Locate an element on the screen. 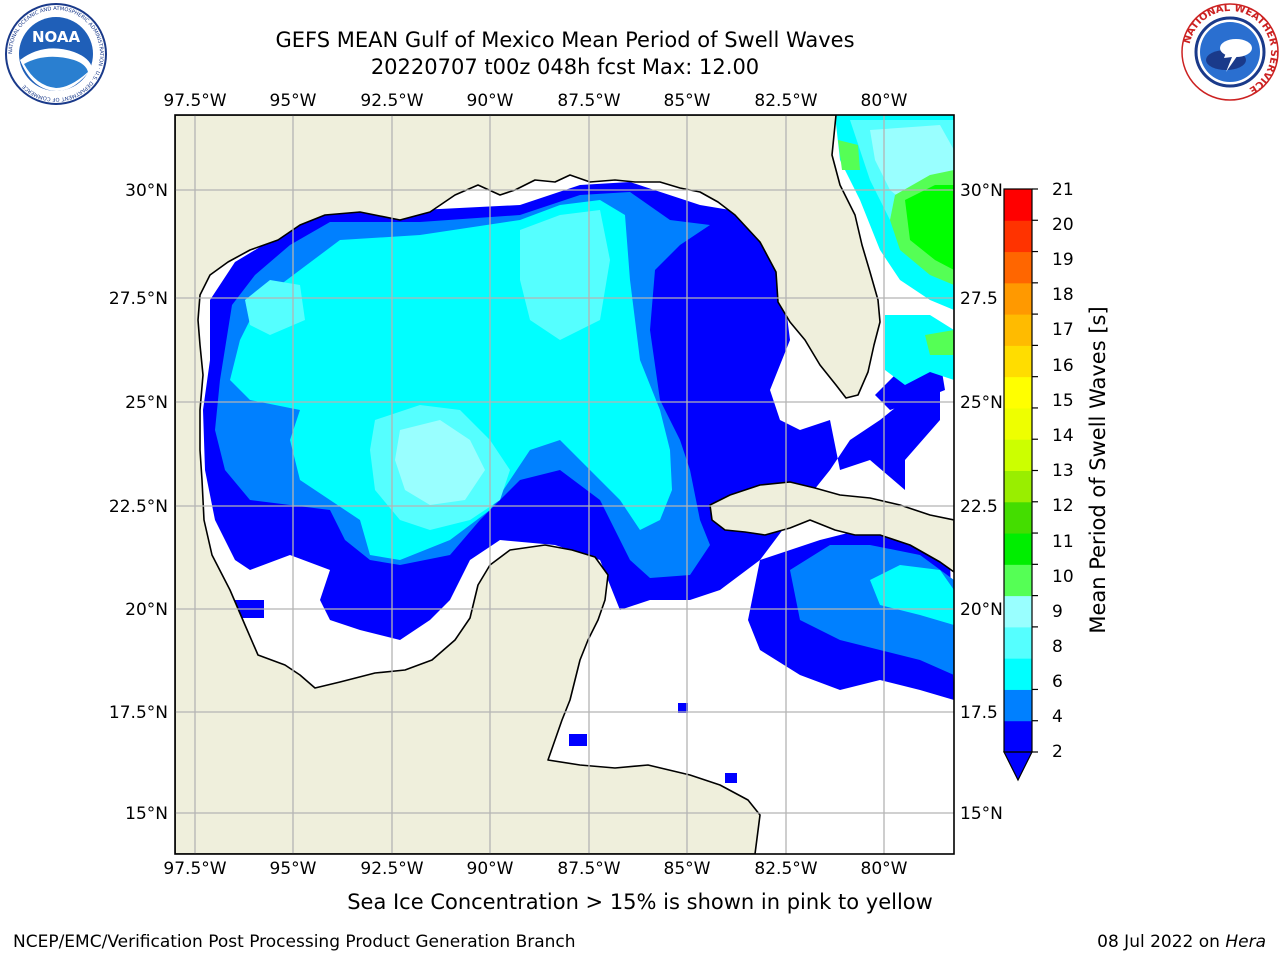 The width and height of the screenshot is (1280, 960). lon-label-bottom: 80°W is located at coordinates (884, 869).